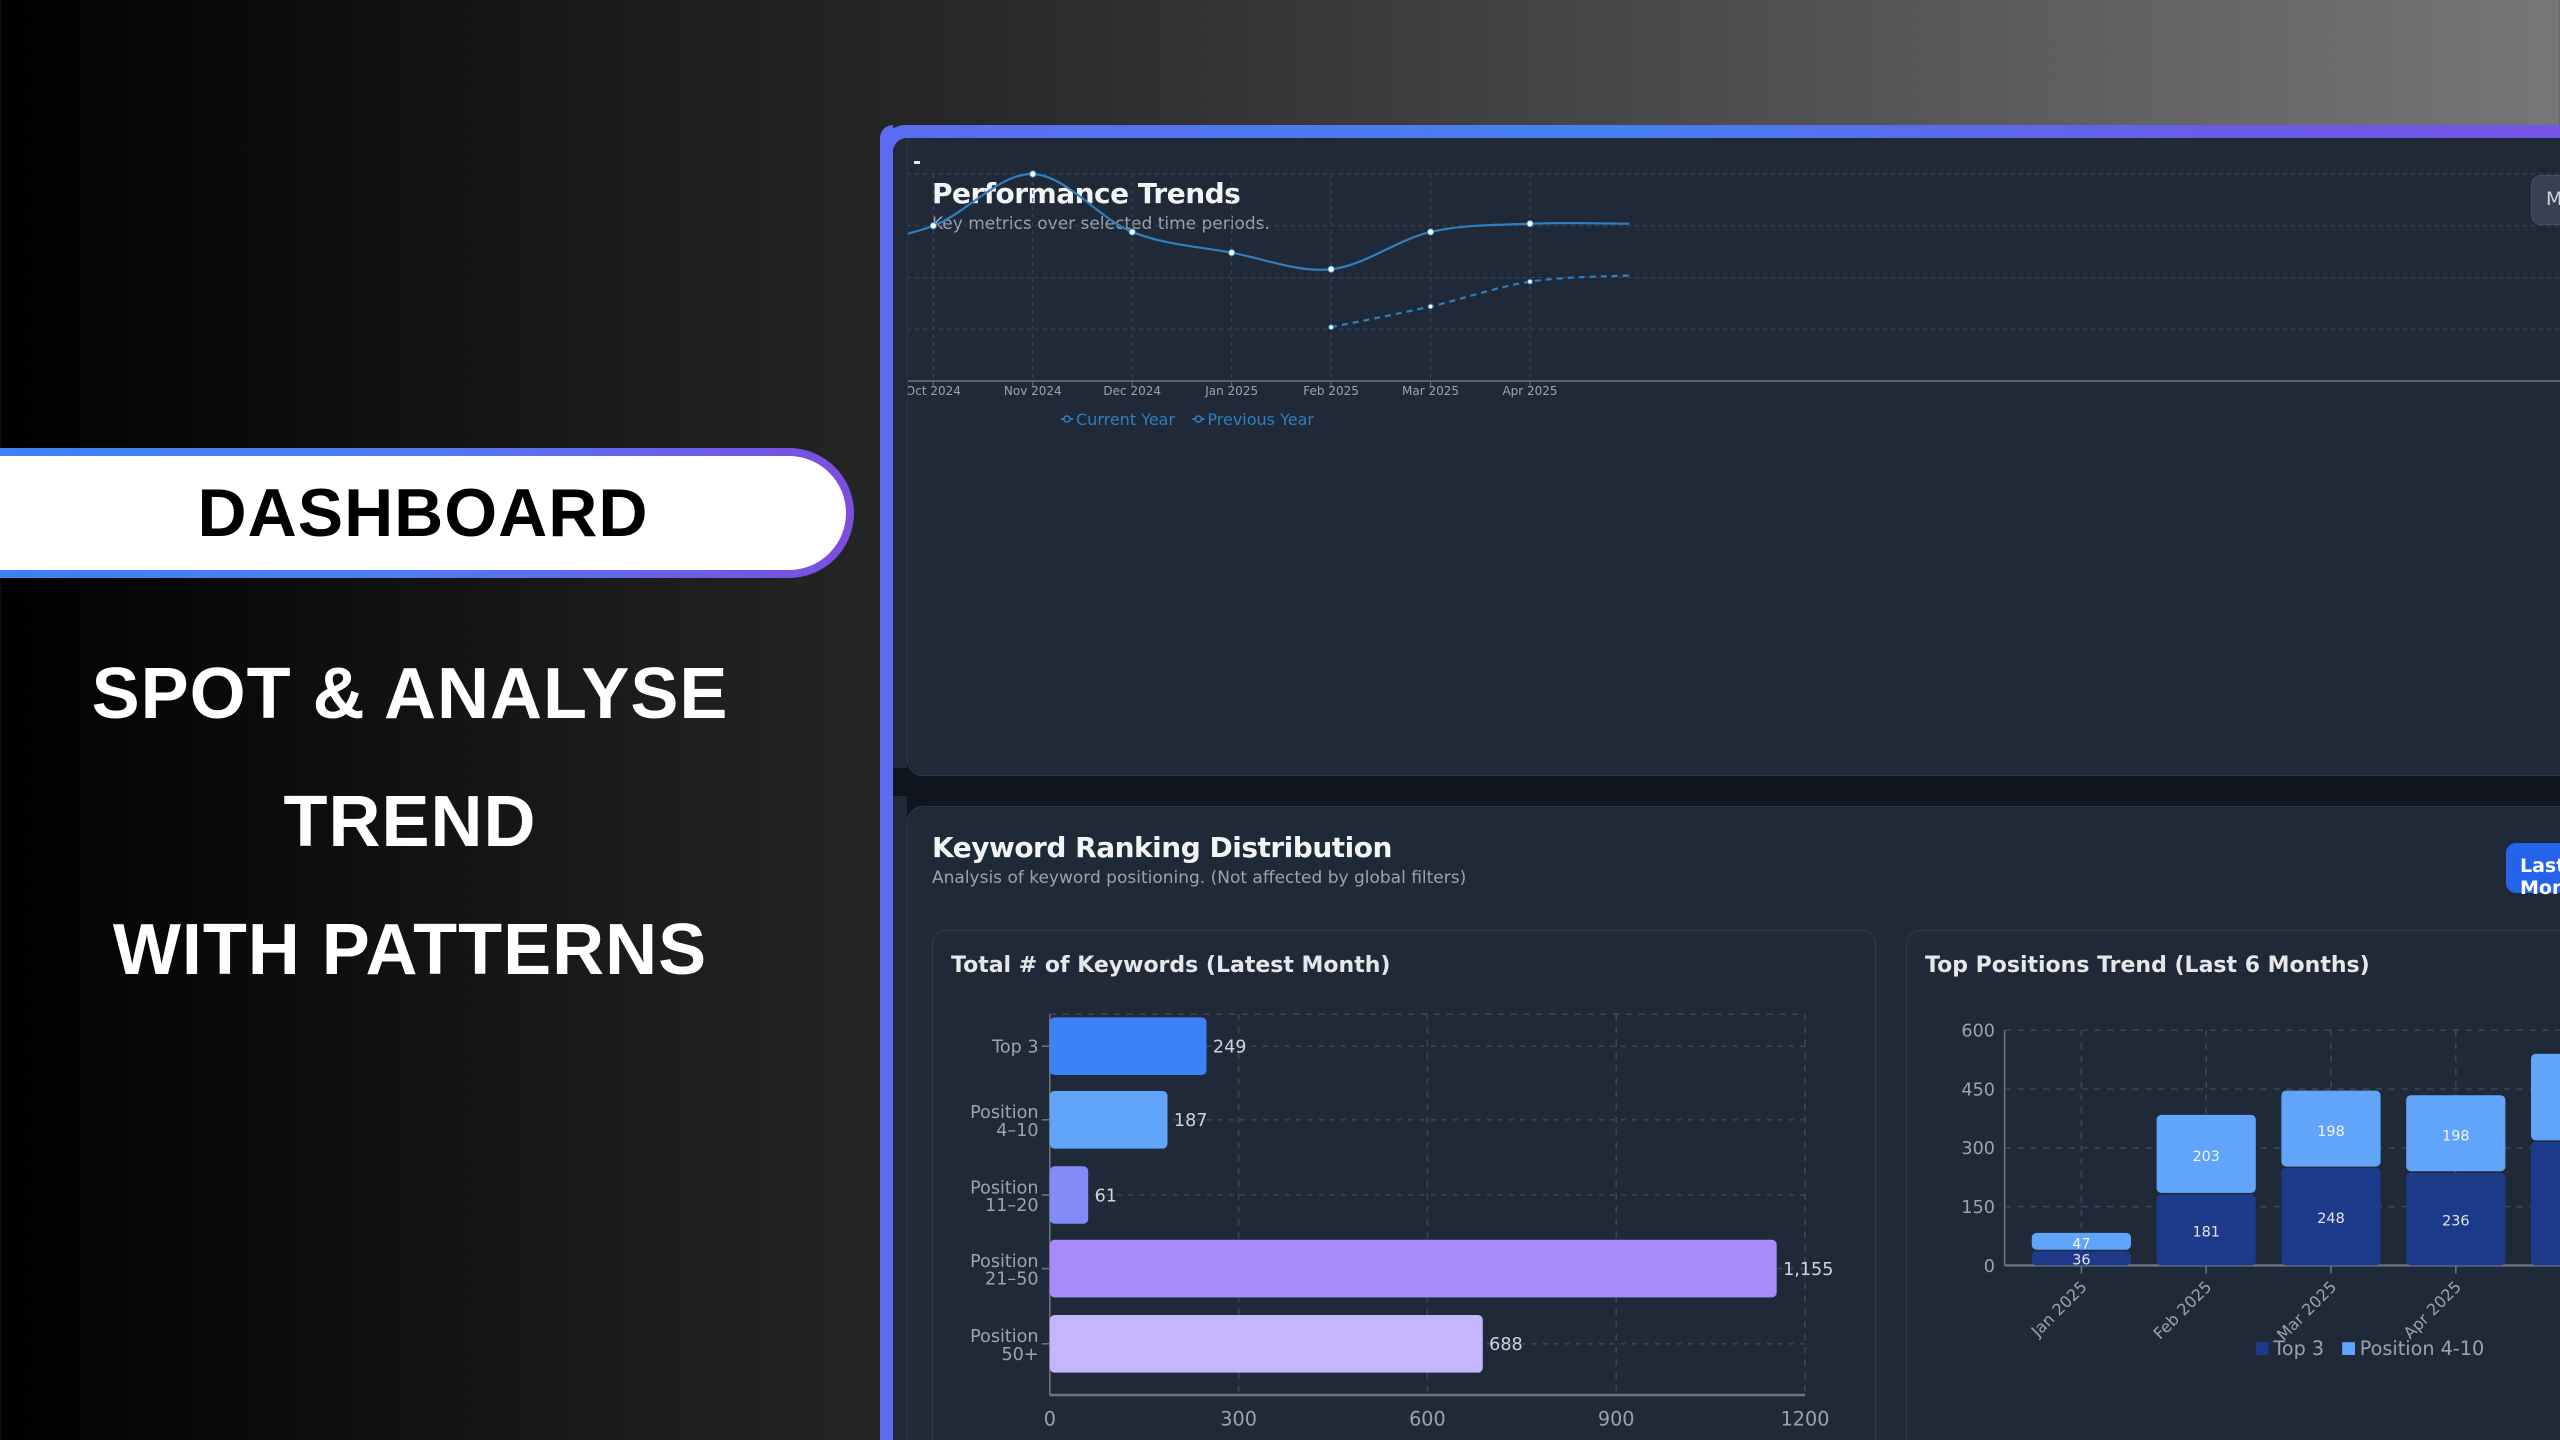 The width and height of the screenshot is (2560, 1440). I want to click on svg-text: 50+, so click(1019, 1355).